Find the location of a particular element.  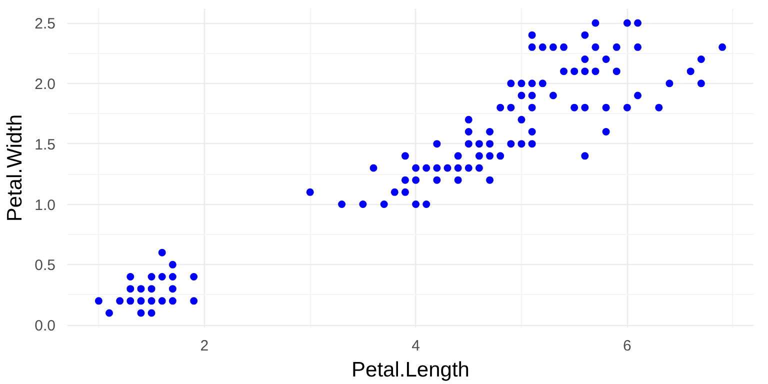

x-tick-label: 2 is located at coordinates (204, 346).